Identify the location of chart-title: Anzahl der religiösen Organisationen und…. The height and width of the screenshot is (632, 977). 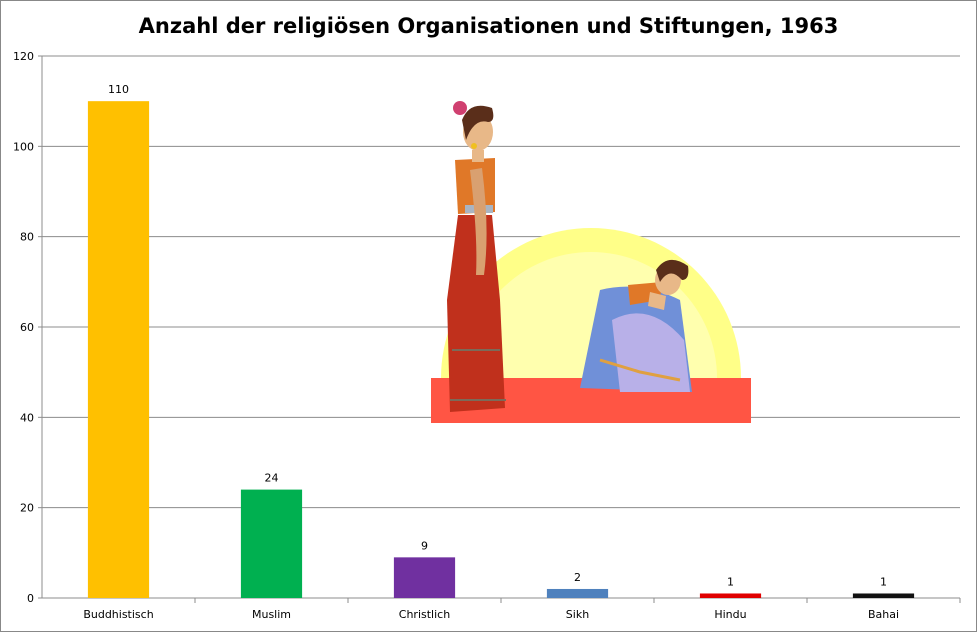
(488, 26).